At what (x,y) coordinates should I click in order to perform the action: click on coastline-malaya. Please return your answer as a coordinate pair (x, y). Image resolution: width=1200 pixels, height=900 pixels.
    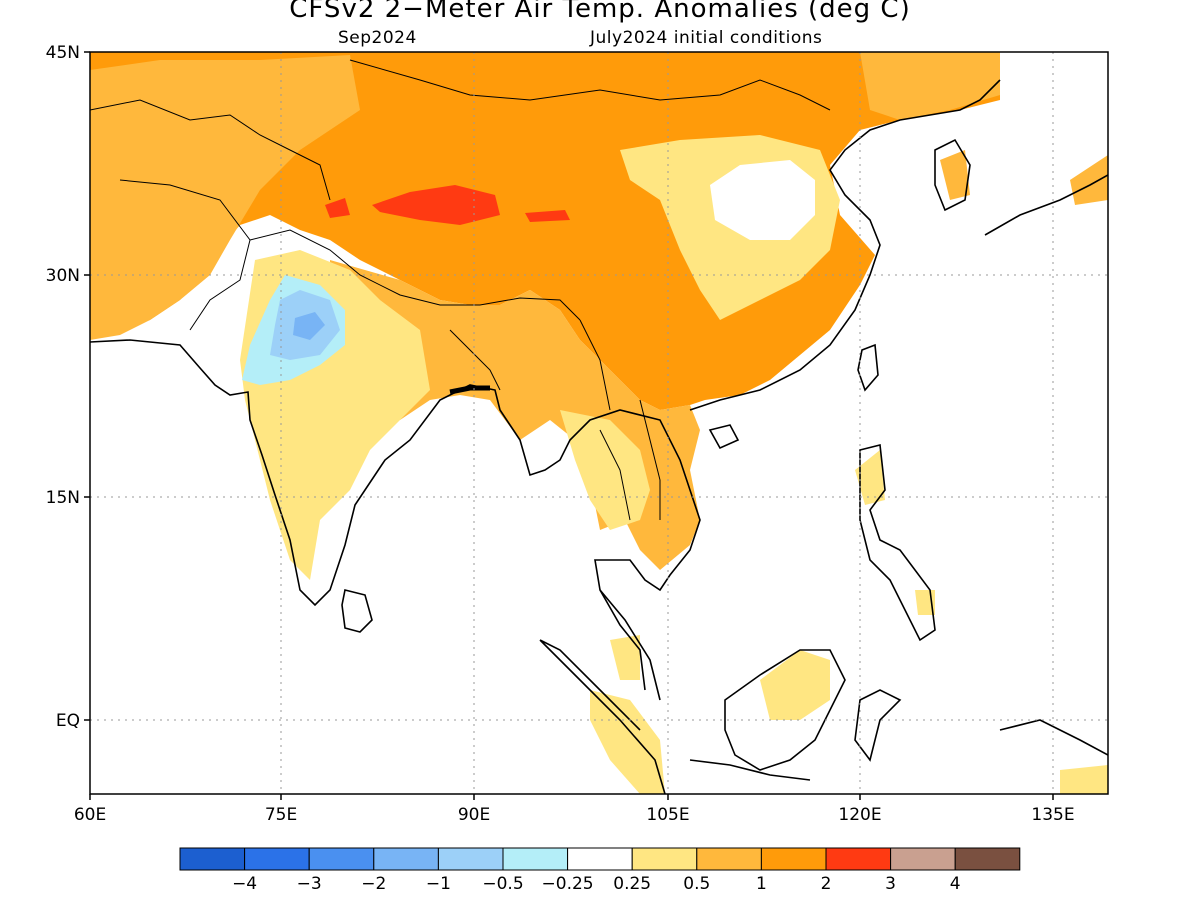
    Looking at the image, I should click on (630, 645).